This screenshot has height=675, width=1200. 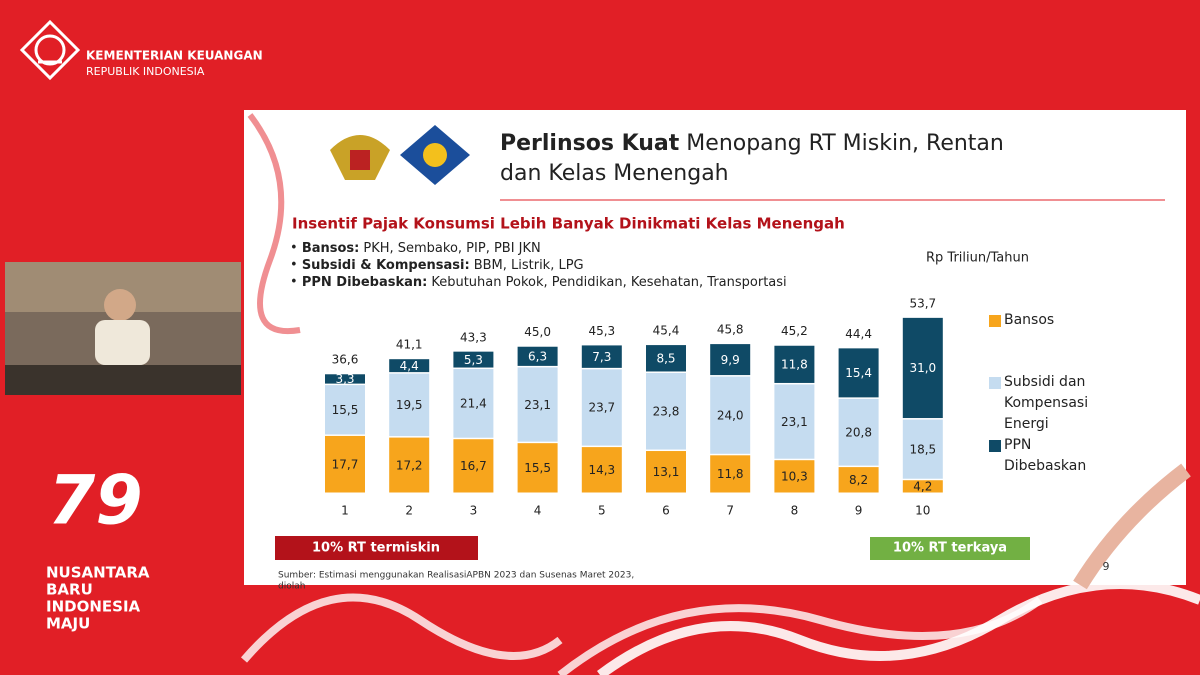 What do you see at coordinates (795, 511) in the screenshot?
I see `x-tick-label: 8` at bounding box center [795, 511].